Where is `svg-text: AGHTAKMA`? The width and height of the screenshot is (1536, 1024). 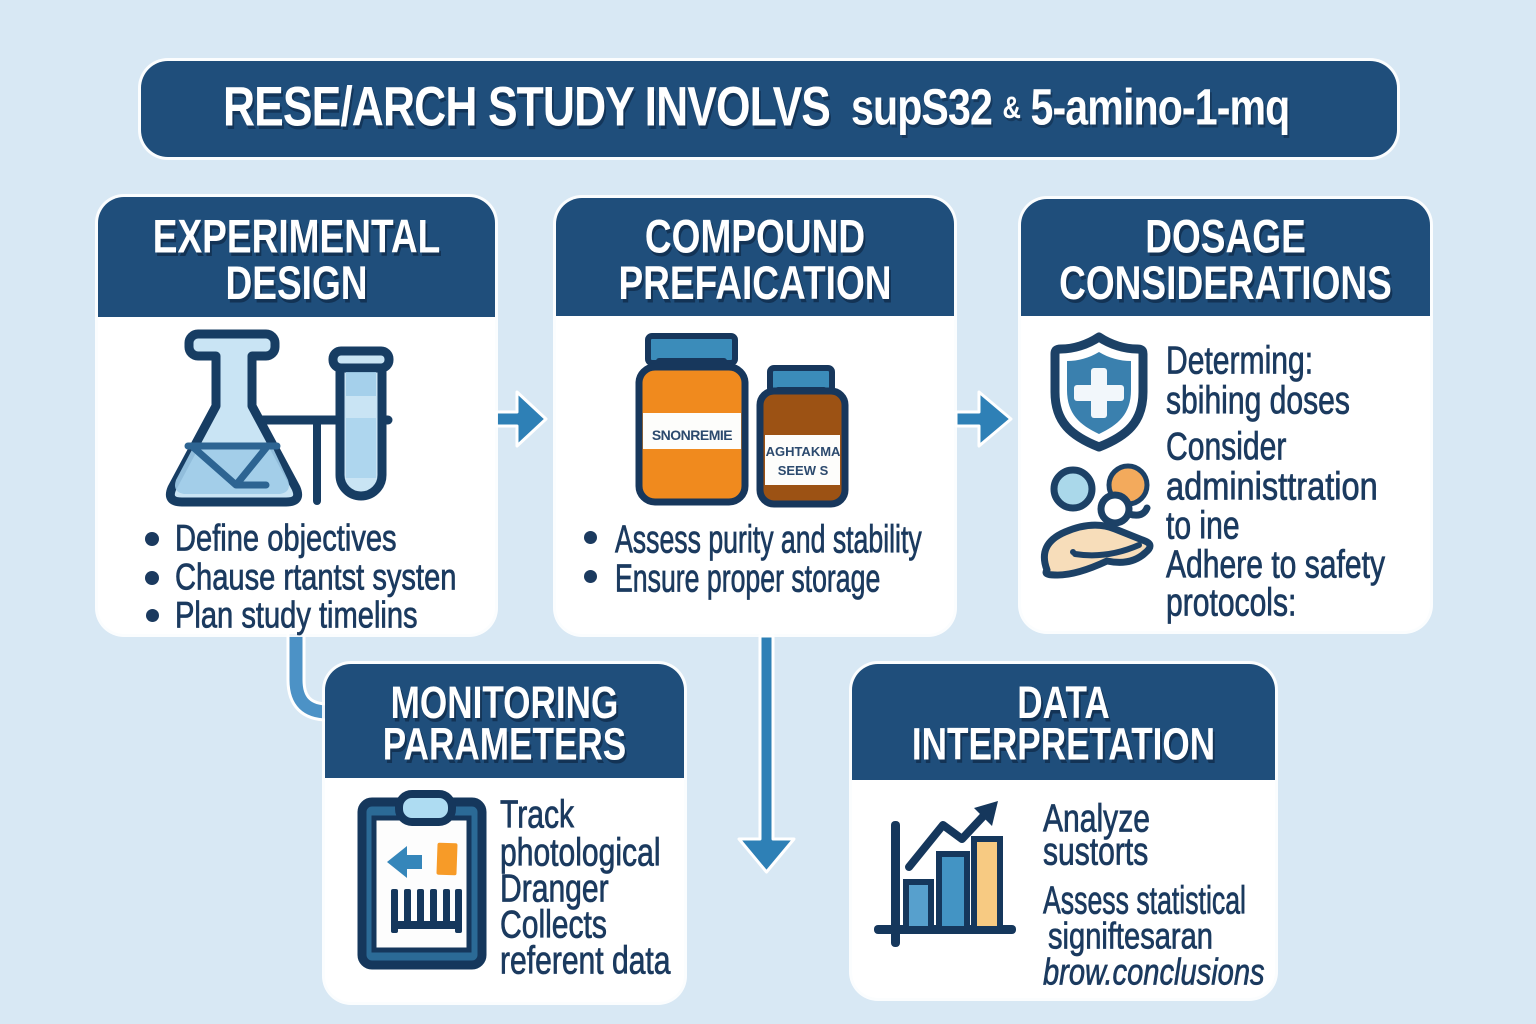 svg-text: AGHTAKMA is located at coordinates (803, 451).